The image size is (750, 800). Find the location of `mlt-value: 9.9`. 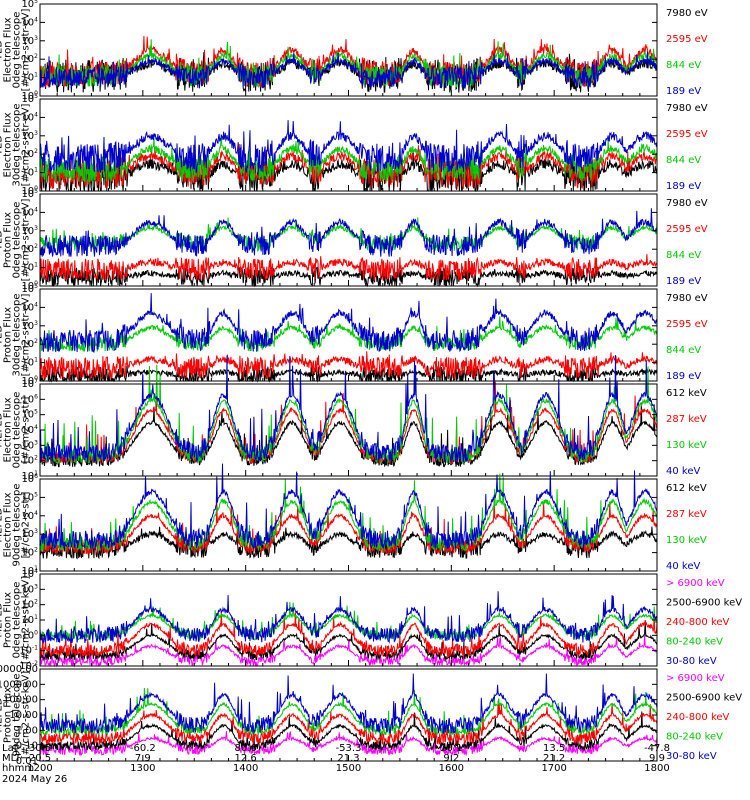

mlt-value: 9.9 is located at coordinates (657, 758).